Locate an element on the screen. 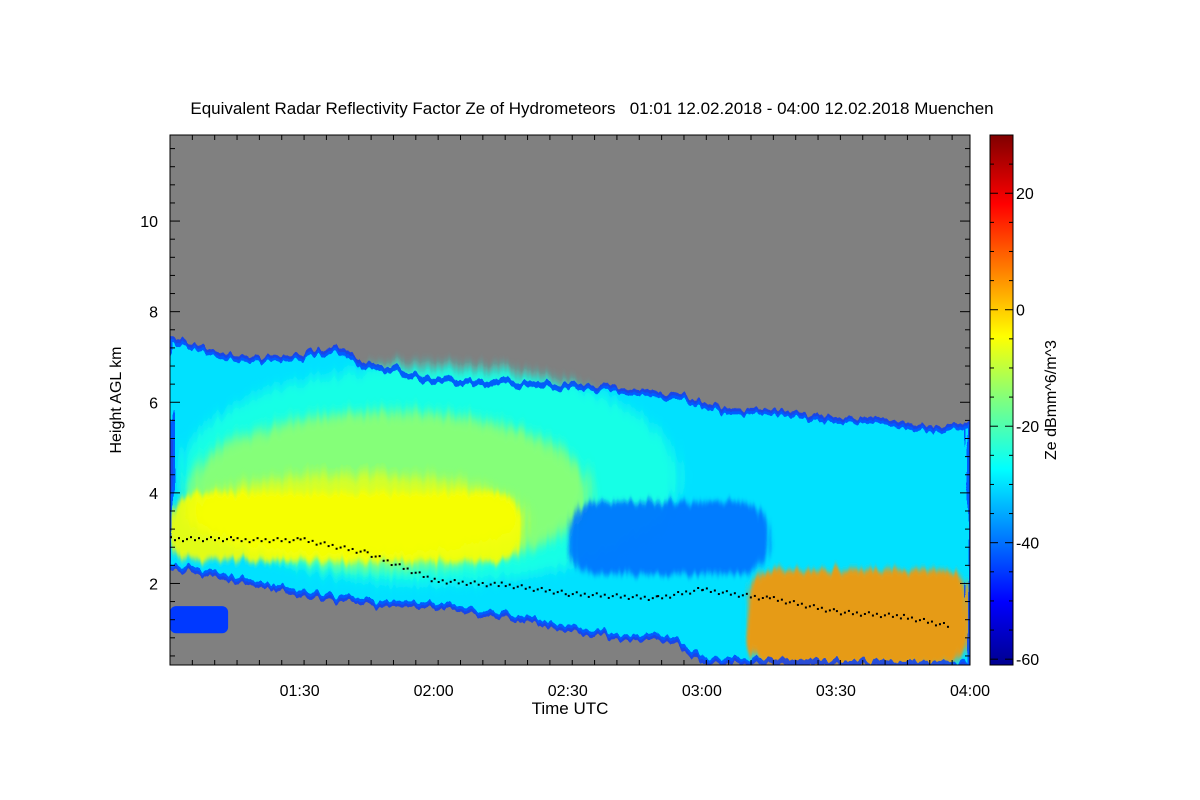  colorbar-scale is located at coordinates (1001, 400).